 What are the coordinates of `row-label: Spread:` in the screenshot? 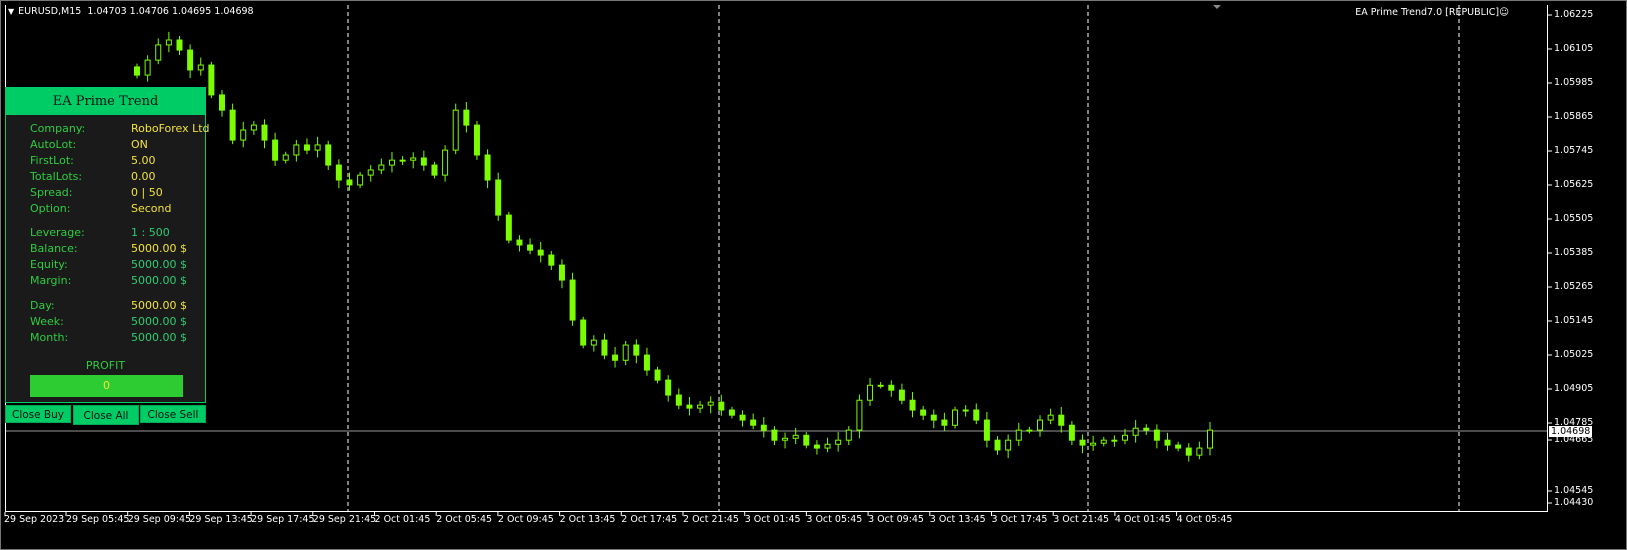 It's located at (51, 192).